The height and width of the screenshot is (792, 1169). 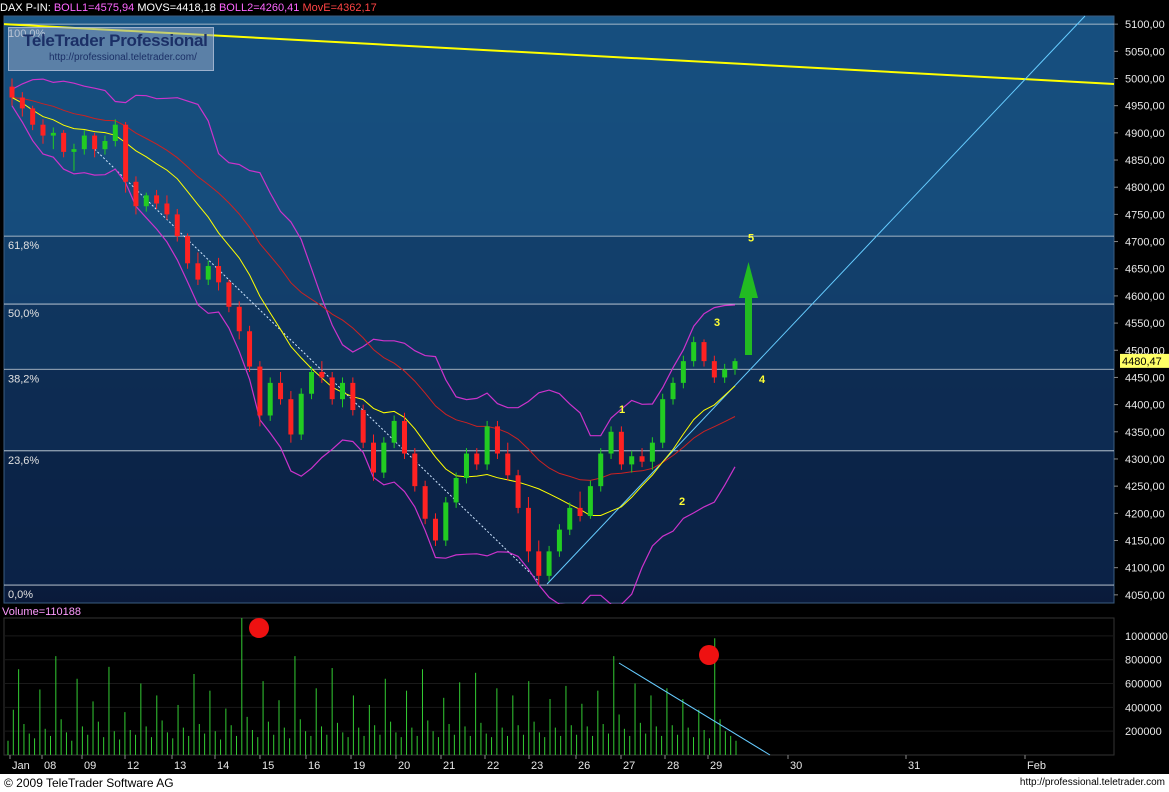 What do you see at coordinates (1145, 378) in the screenshot?
I see `price-tick-label: 4450,00` at bounding box center [1145, 378].